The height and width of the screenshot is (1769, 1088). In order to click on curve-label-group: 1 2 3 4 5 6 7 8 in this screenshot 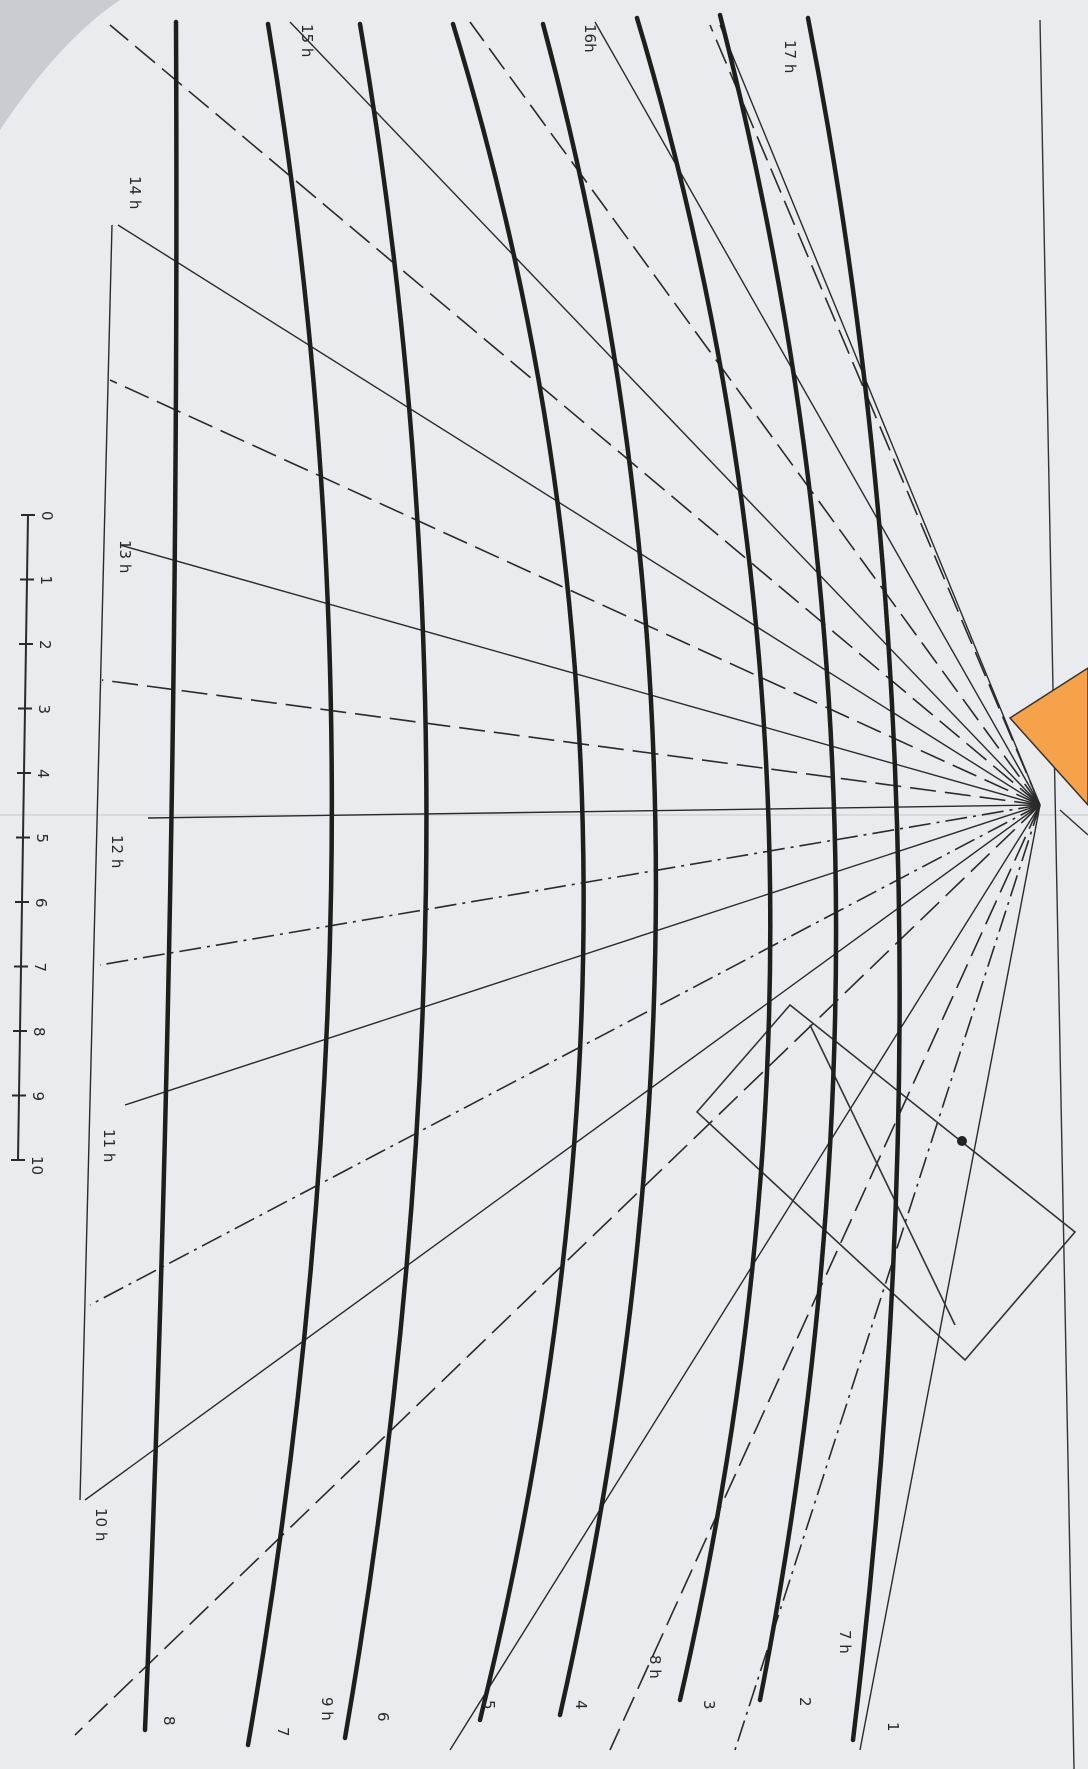, I will do `click(531, 1717)`.